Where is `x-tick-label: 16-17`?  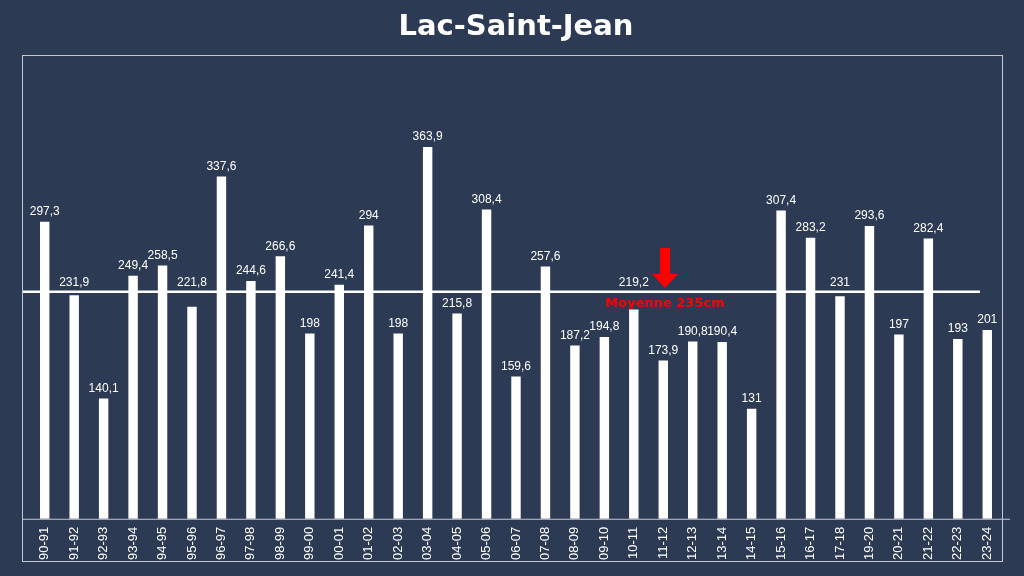 x-tick-label: 16-17 is located at coordinates (810, 543).